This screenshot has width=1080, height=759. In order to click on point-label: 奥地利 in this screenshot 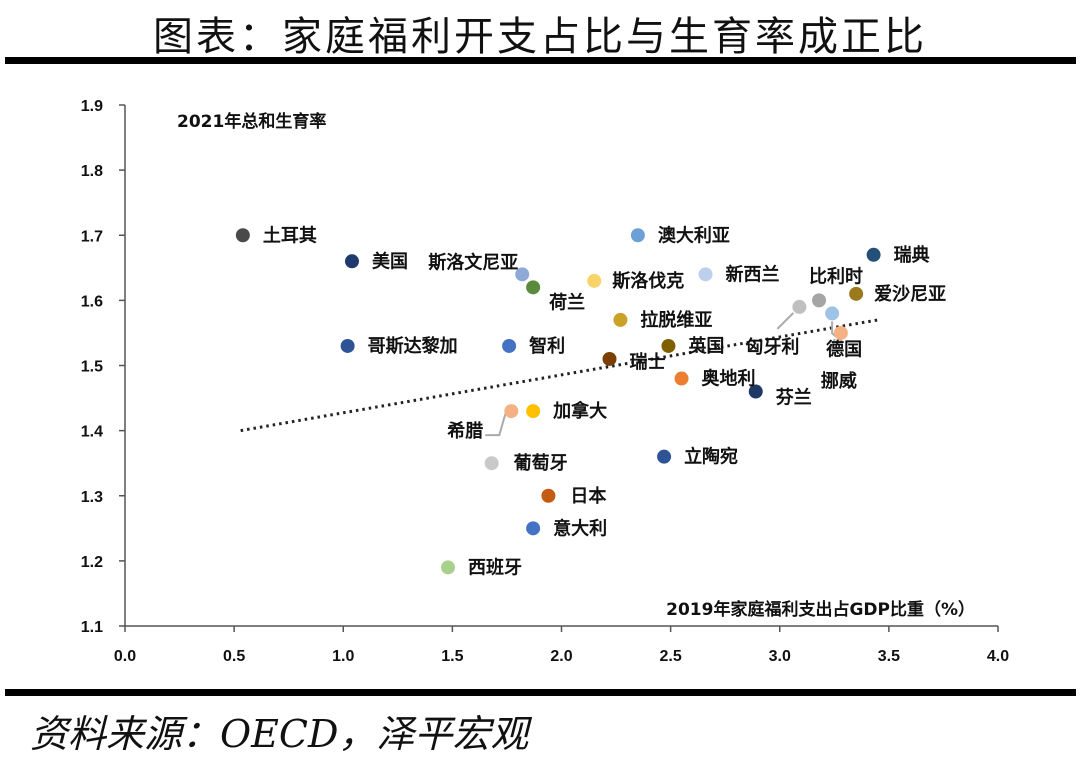, I will do `click(729, 379)`.